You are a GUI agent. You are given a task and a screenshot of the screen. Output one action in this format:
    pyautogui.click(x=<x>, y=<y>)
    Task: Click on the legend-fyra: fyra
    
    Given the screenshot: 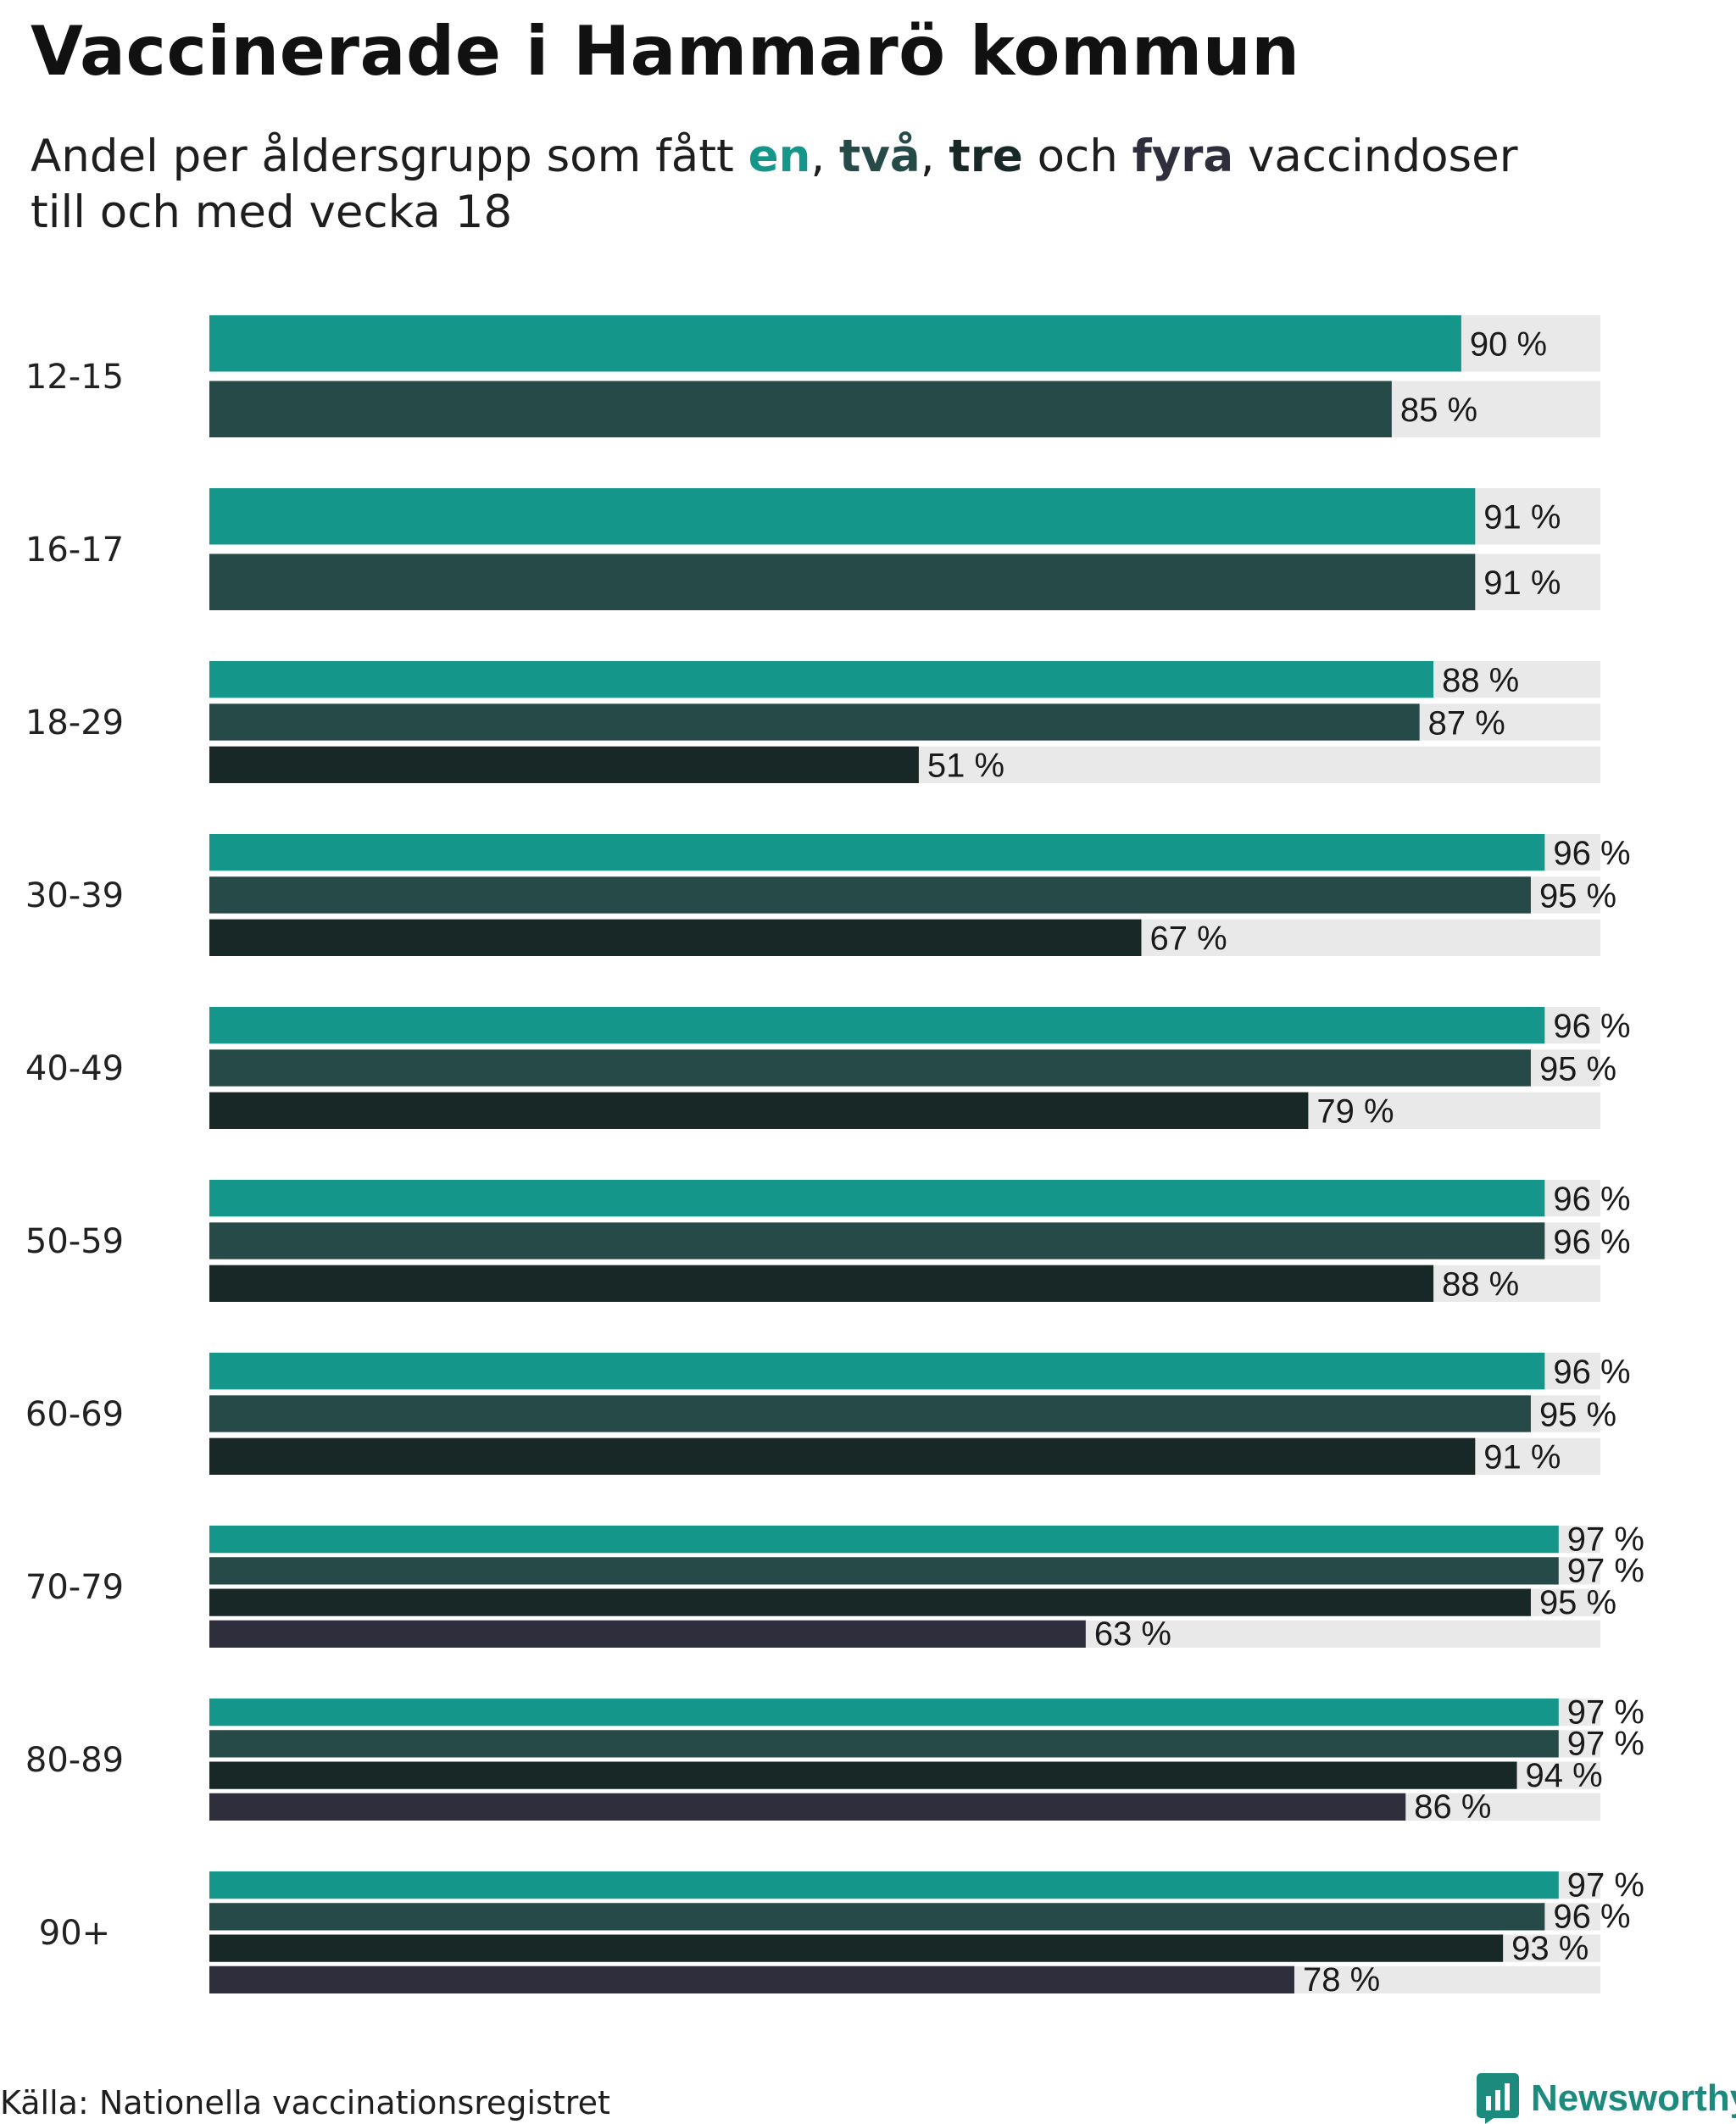 What is the action you would take?
    pyautogui.click(x=1183, y=156)
    